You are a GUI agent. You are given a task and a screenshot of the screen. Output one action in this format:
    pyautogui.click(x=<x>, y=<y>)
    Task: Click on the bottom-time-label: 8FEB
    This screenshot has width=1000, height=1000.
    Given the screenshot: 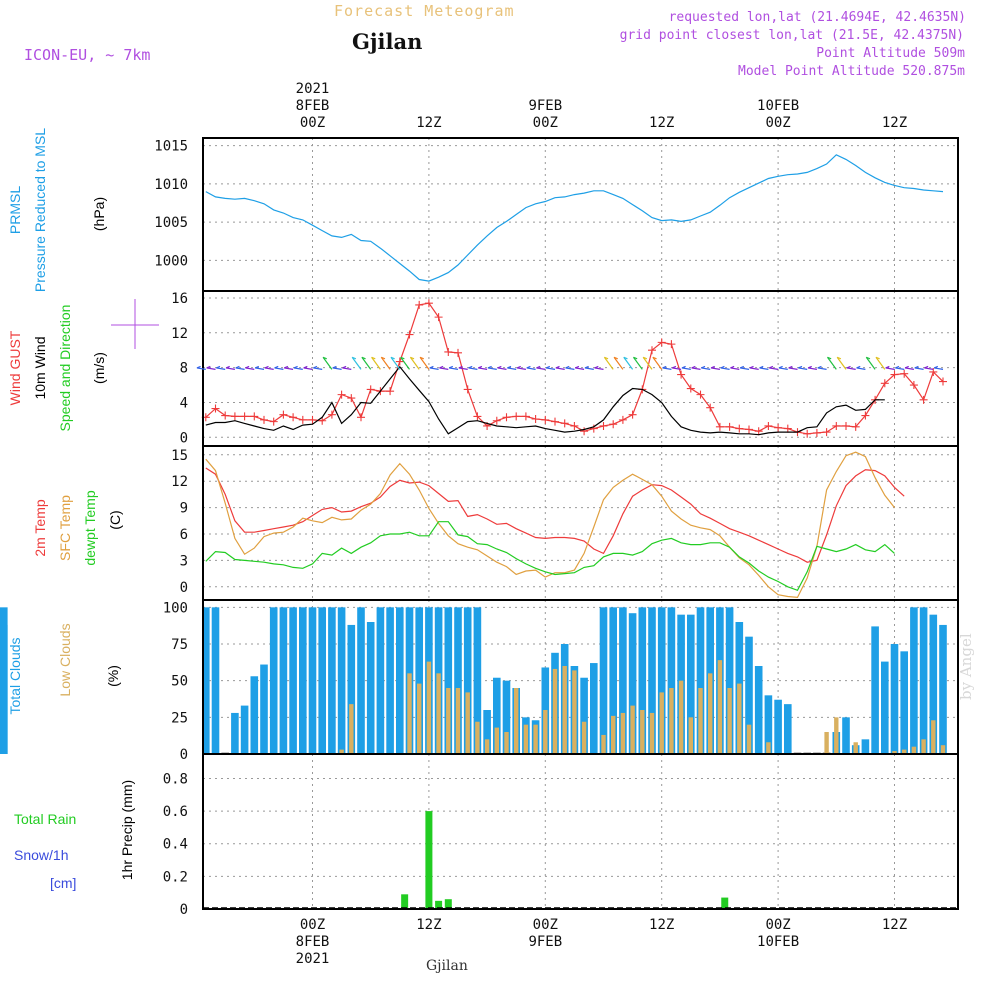 What is the action you would take?
    pyautogui.click(x=313, y=942)
    